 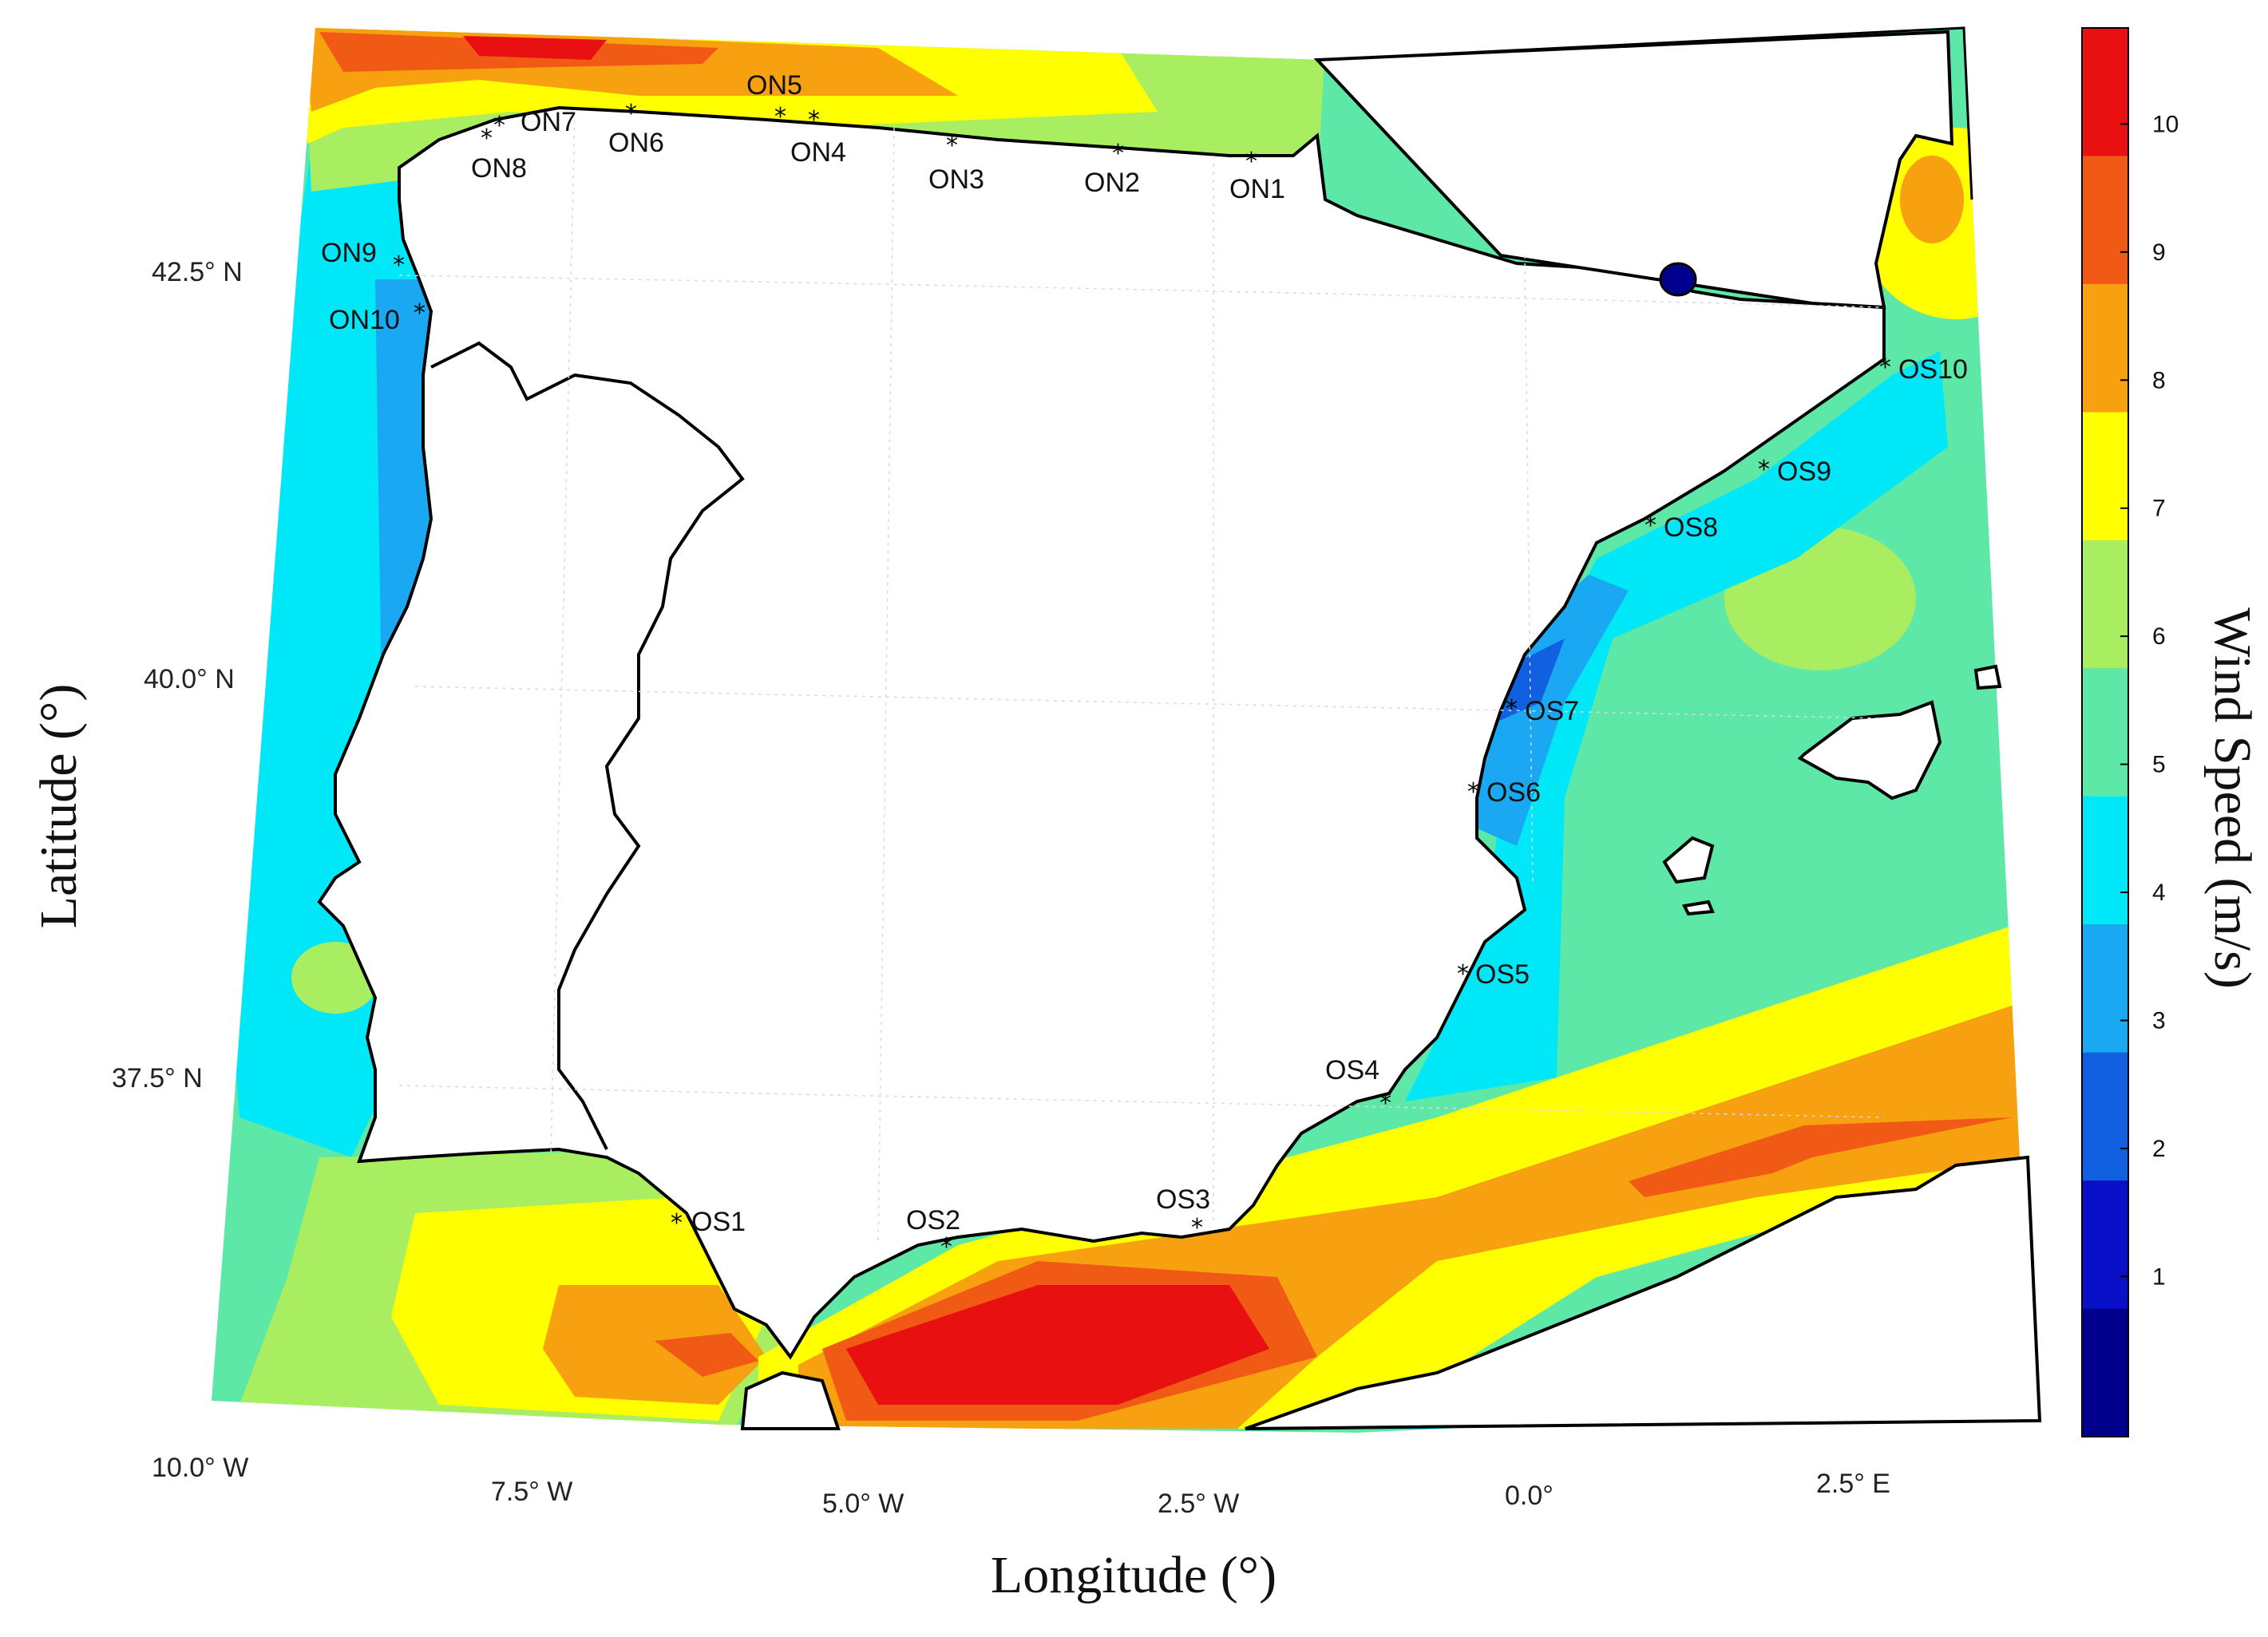 What do you see at coordinates (636, 143) in the screenshot?
I see `station-label-on6: ON6` at bounding box center [636, 143].